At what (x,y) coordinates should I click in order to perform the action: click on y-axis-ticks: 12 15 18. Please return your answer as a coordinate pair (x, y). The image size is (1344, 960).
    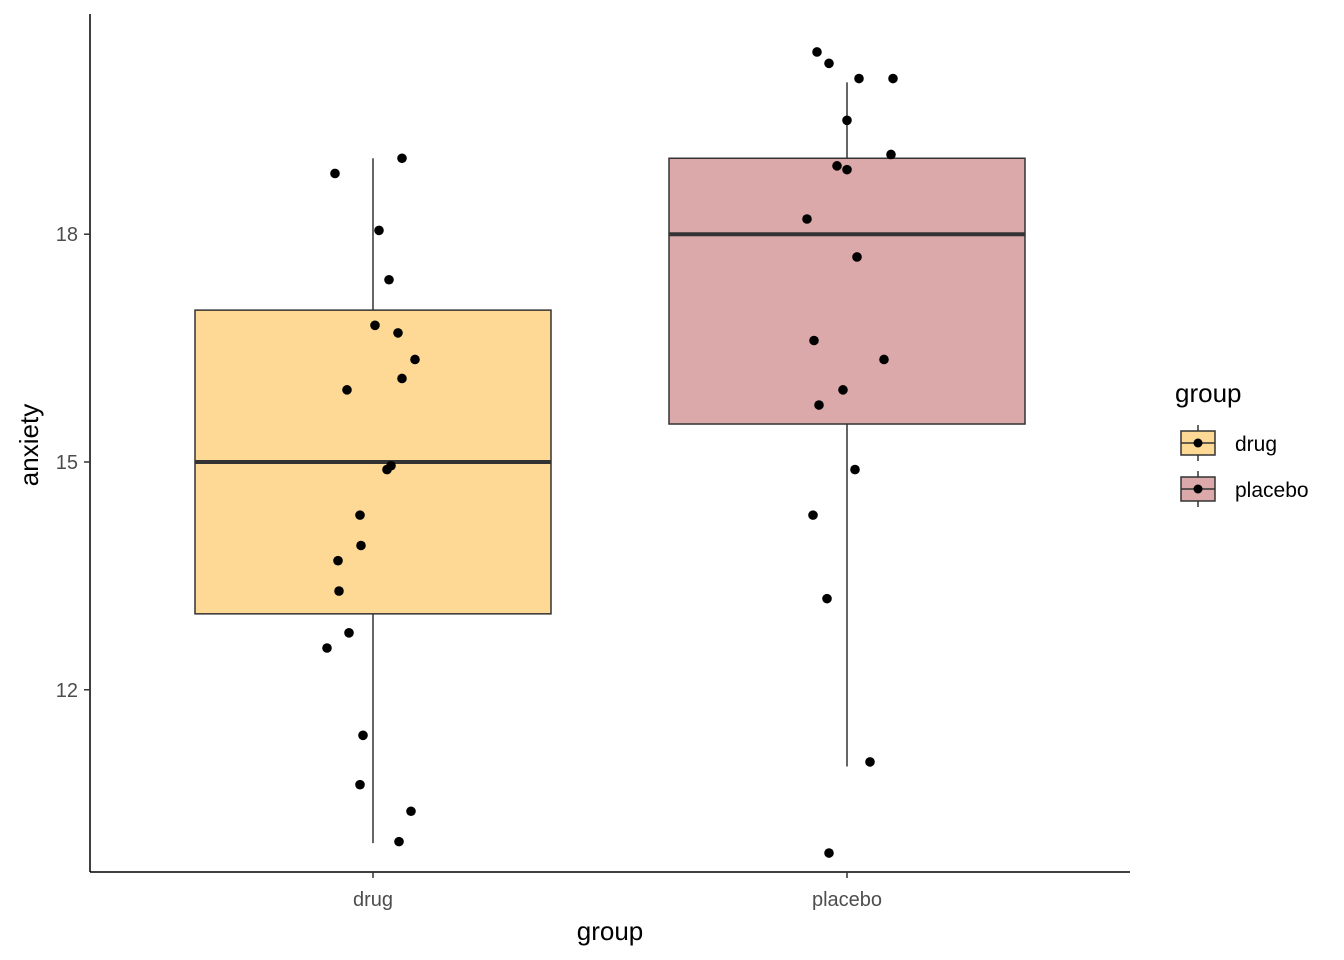
    Looking at the image, I should click on (73, 463).